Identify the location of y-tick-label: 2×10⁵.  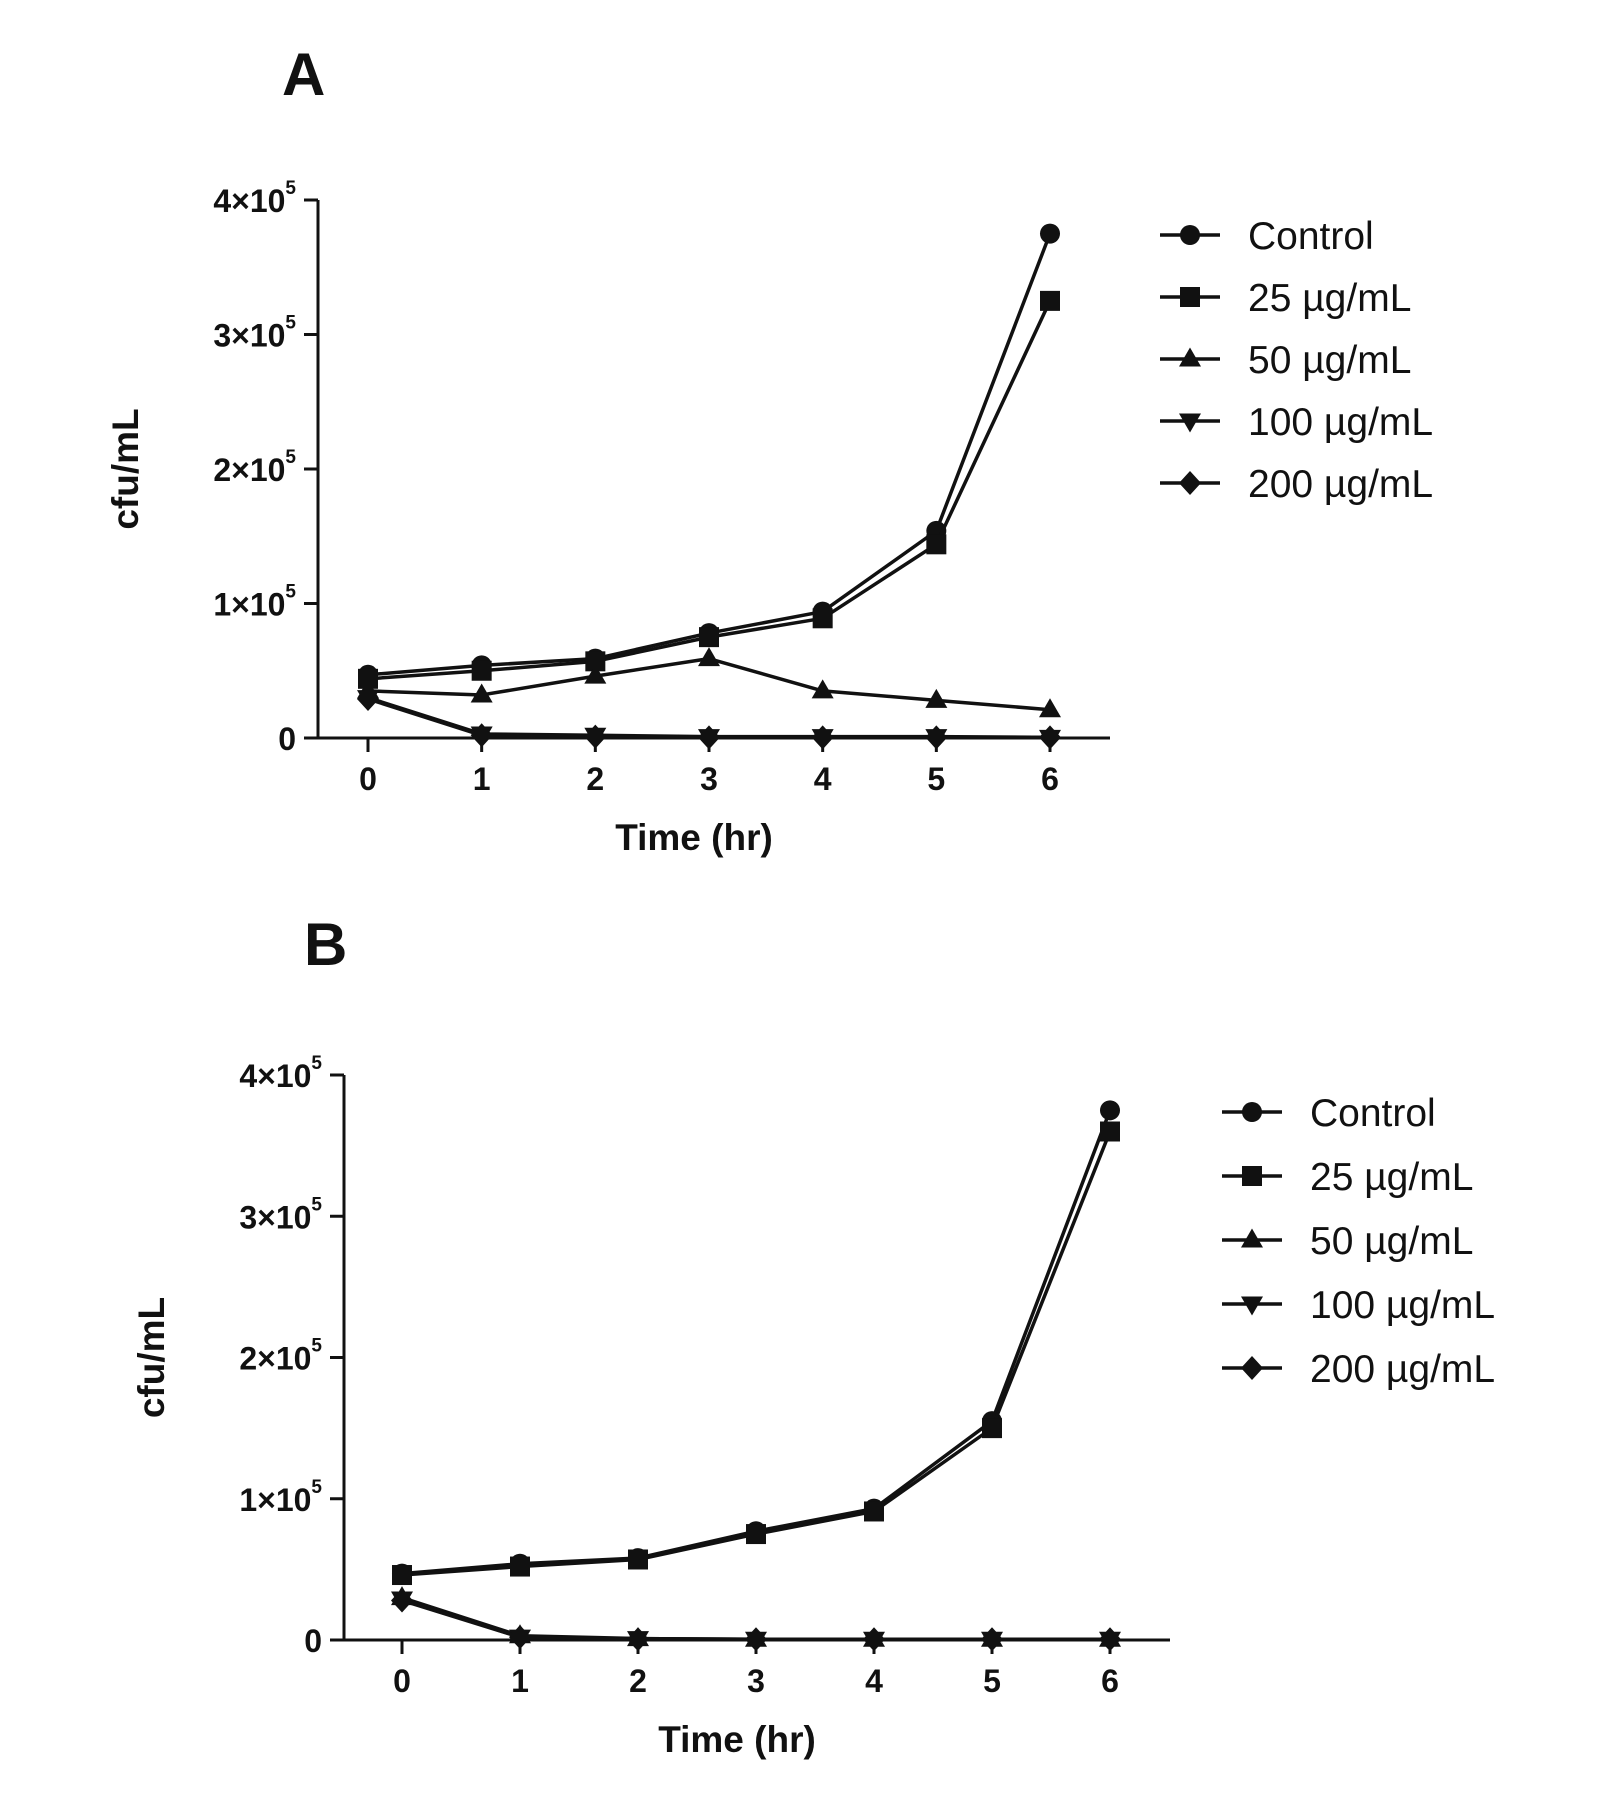
(254, 467).